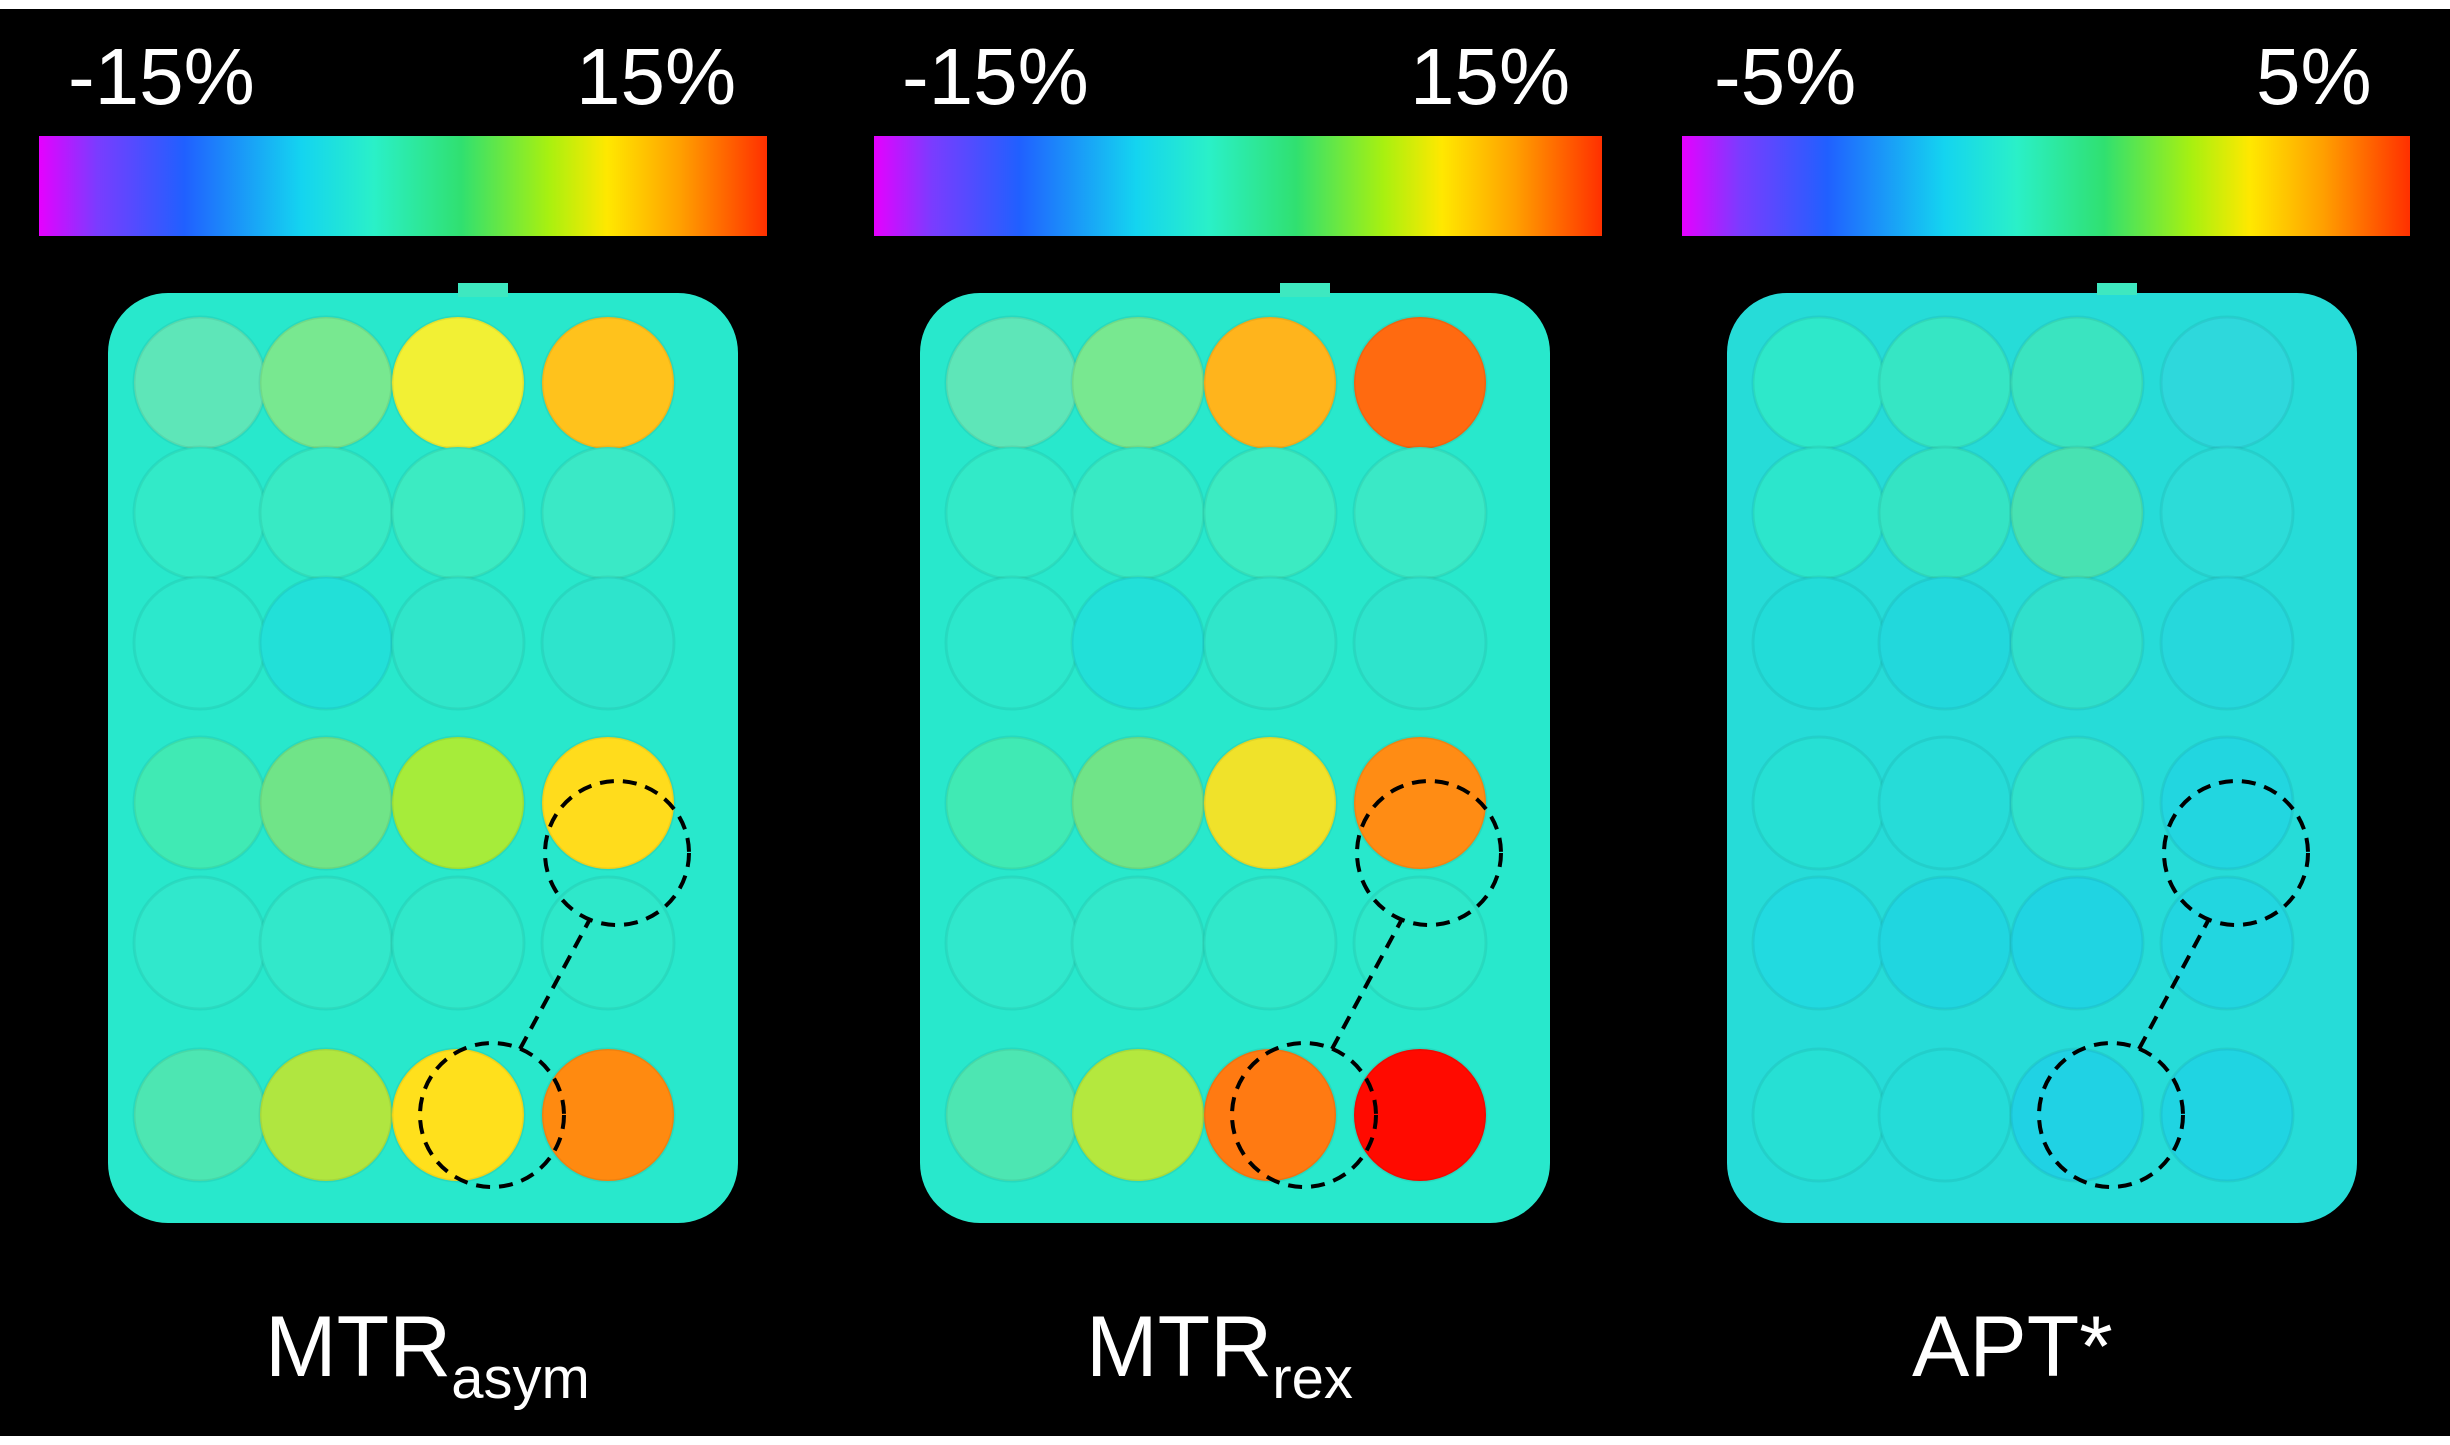 The width and height of the screenshot is (2450, 1445). I want to click on panel-caption: APT*, so click(2012, 1347).